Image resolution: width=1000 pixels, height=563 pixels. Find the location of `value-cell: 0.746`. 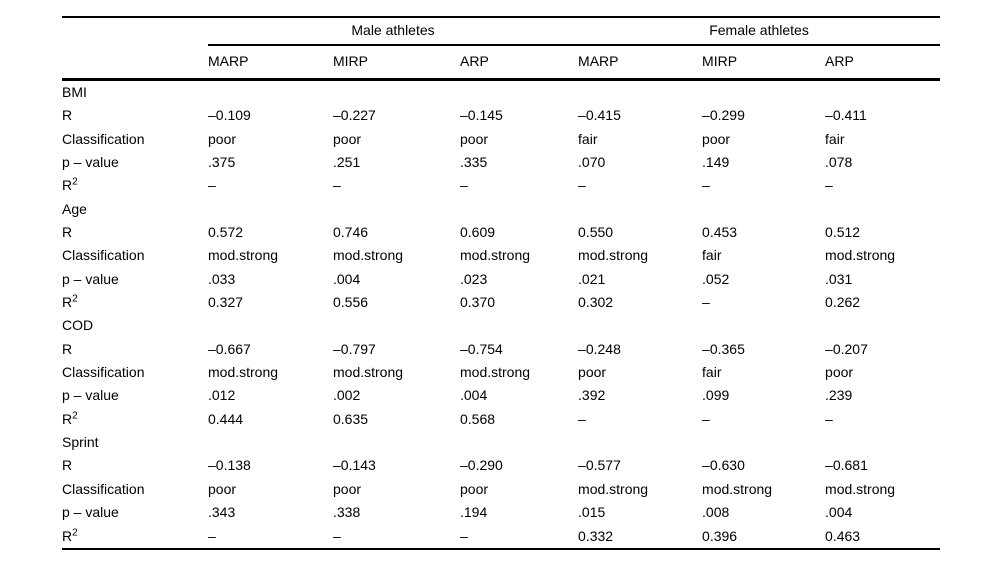

value-cell: 0.746 is located at coordinates (351, 232).